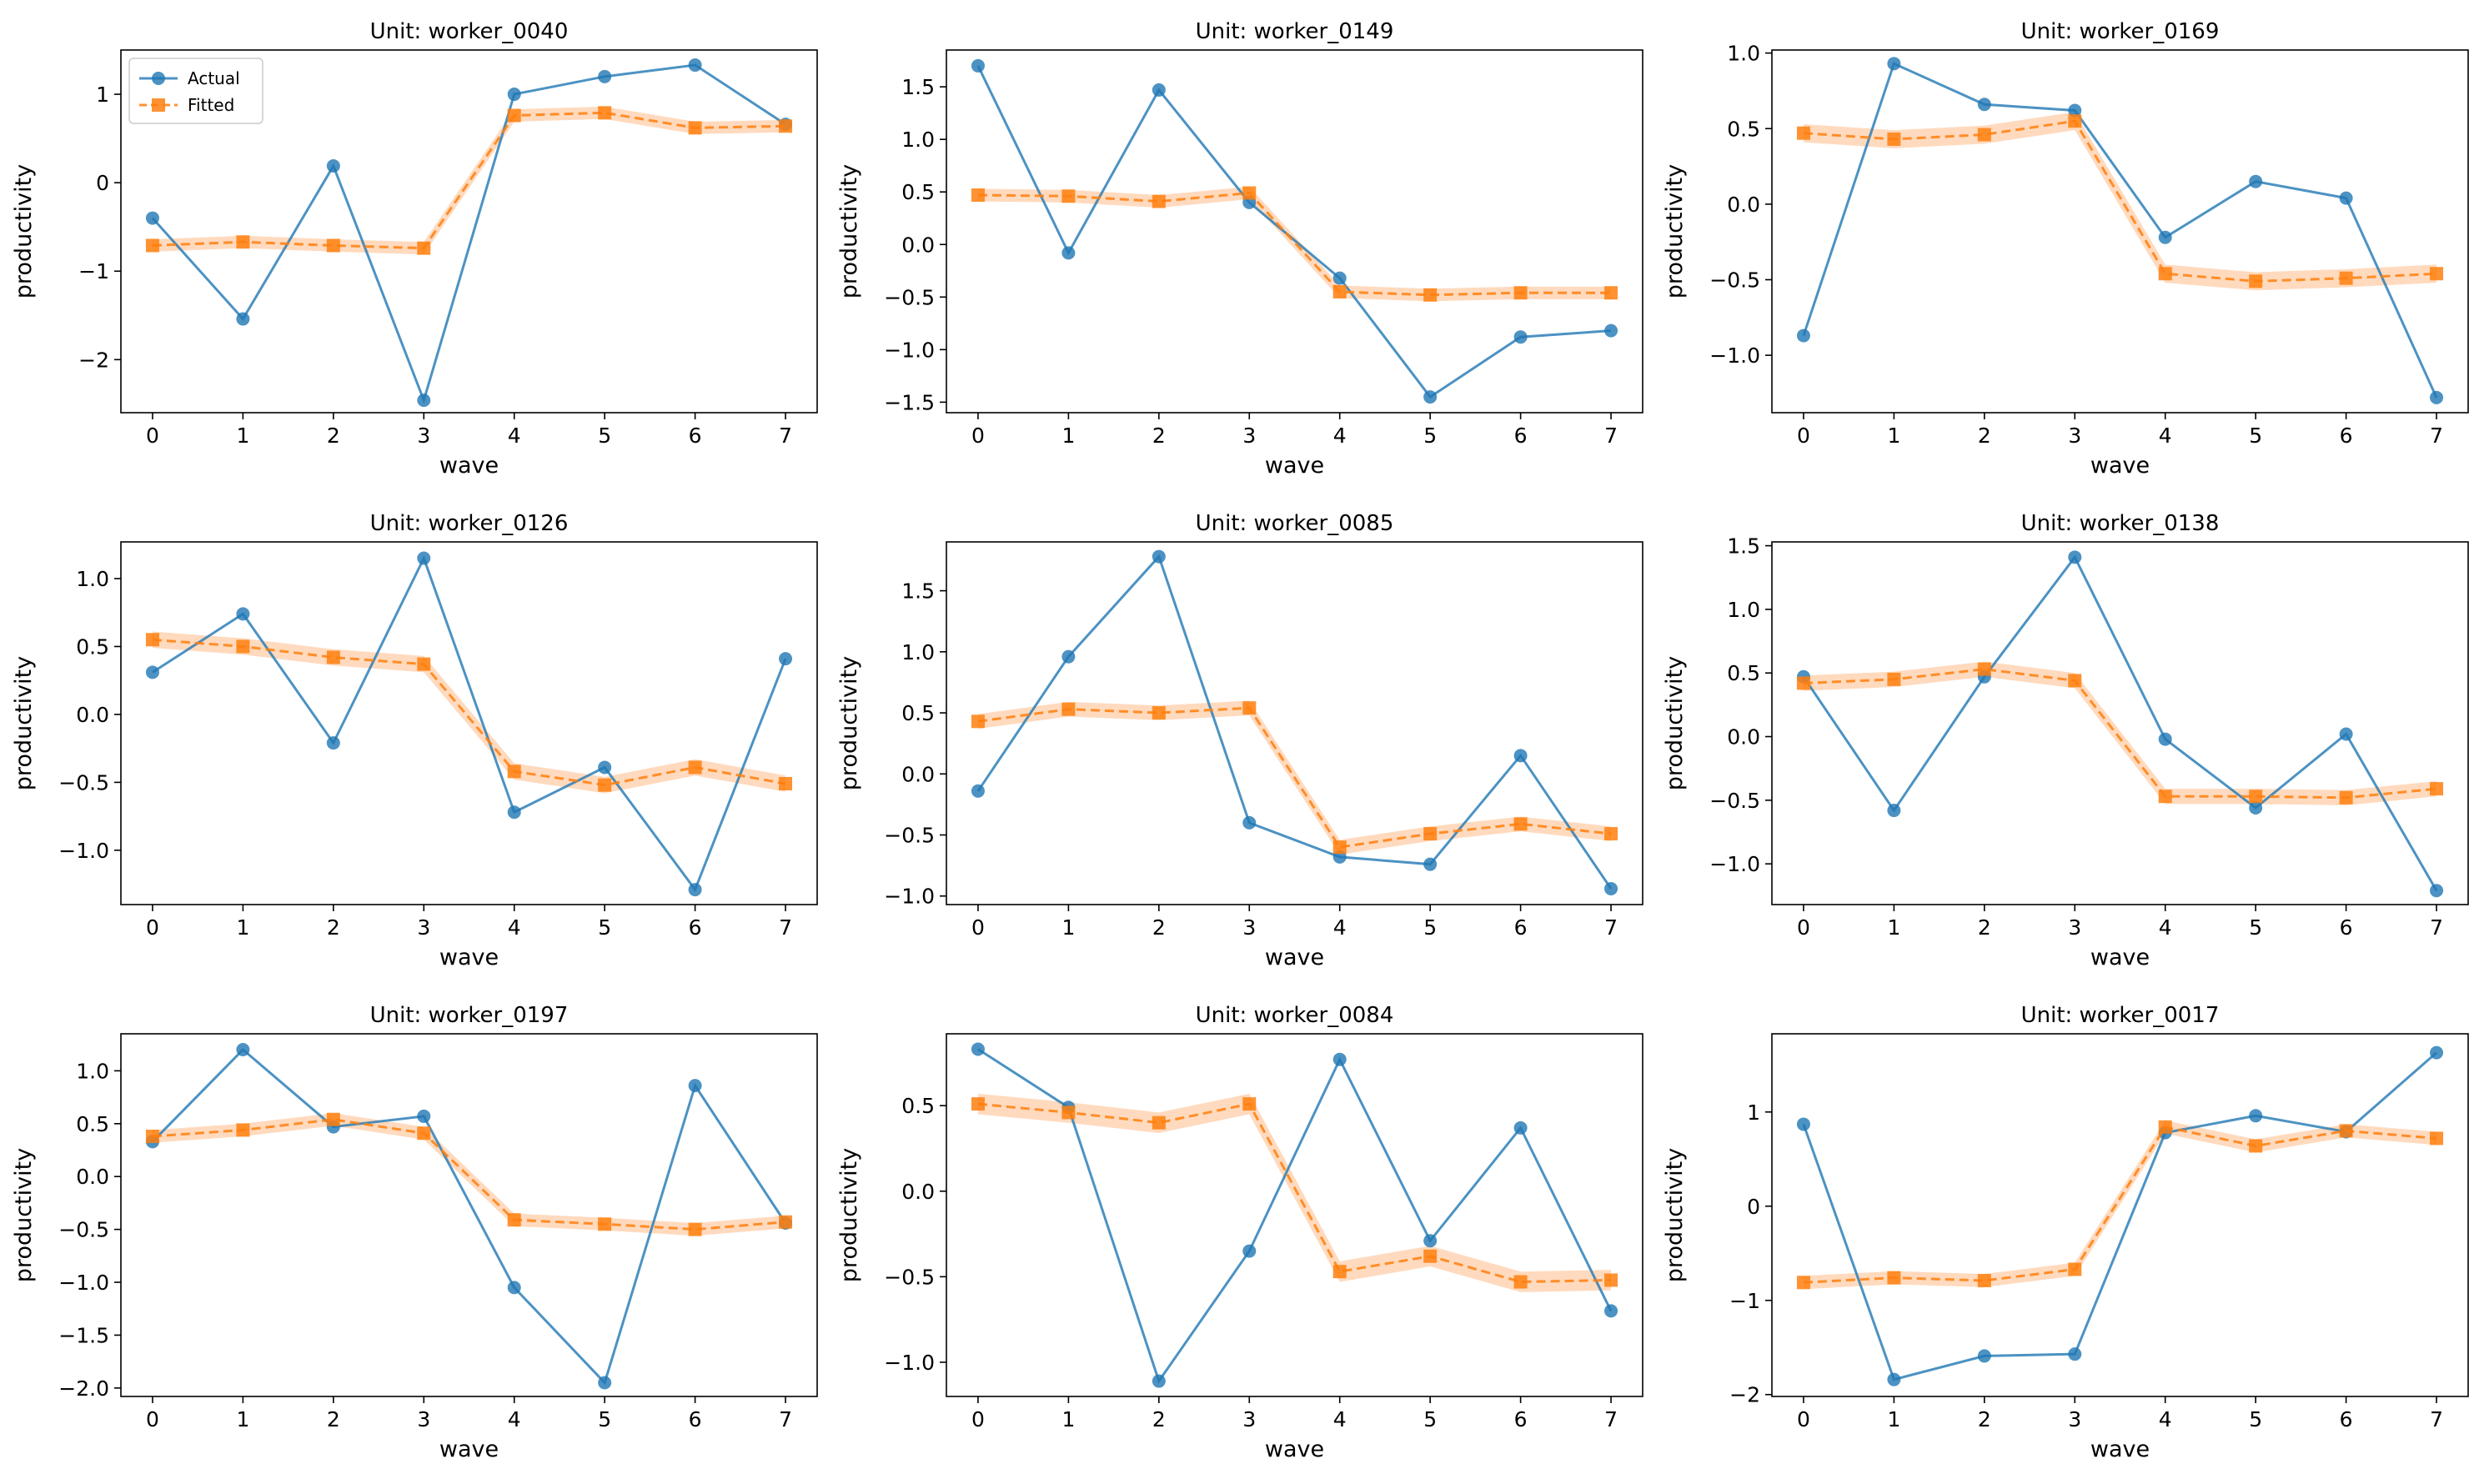 The image size is (2484, 1484). What do you see at coordinates (1893, 927) in the screenshot?
I see `x-tick-label: 1` at bounding box center [1893, 927].